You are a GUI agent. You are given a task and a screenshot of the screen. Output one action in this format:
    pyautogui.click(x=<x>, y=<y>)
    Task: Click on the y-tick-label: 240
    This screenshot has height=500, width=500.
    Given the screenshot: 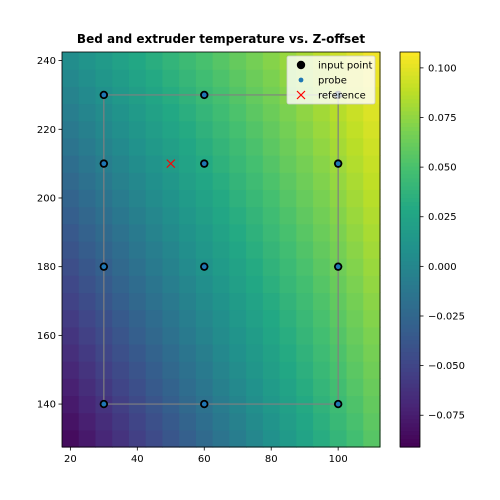 What is the action you would take?
    pyautogui.click(x=46, y=61)
    